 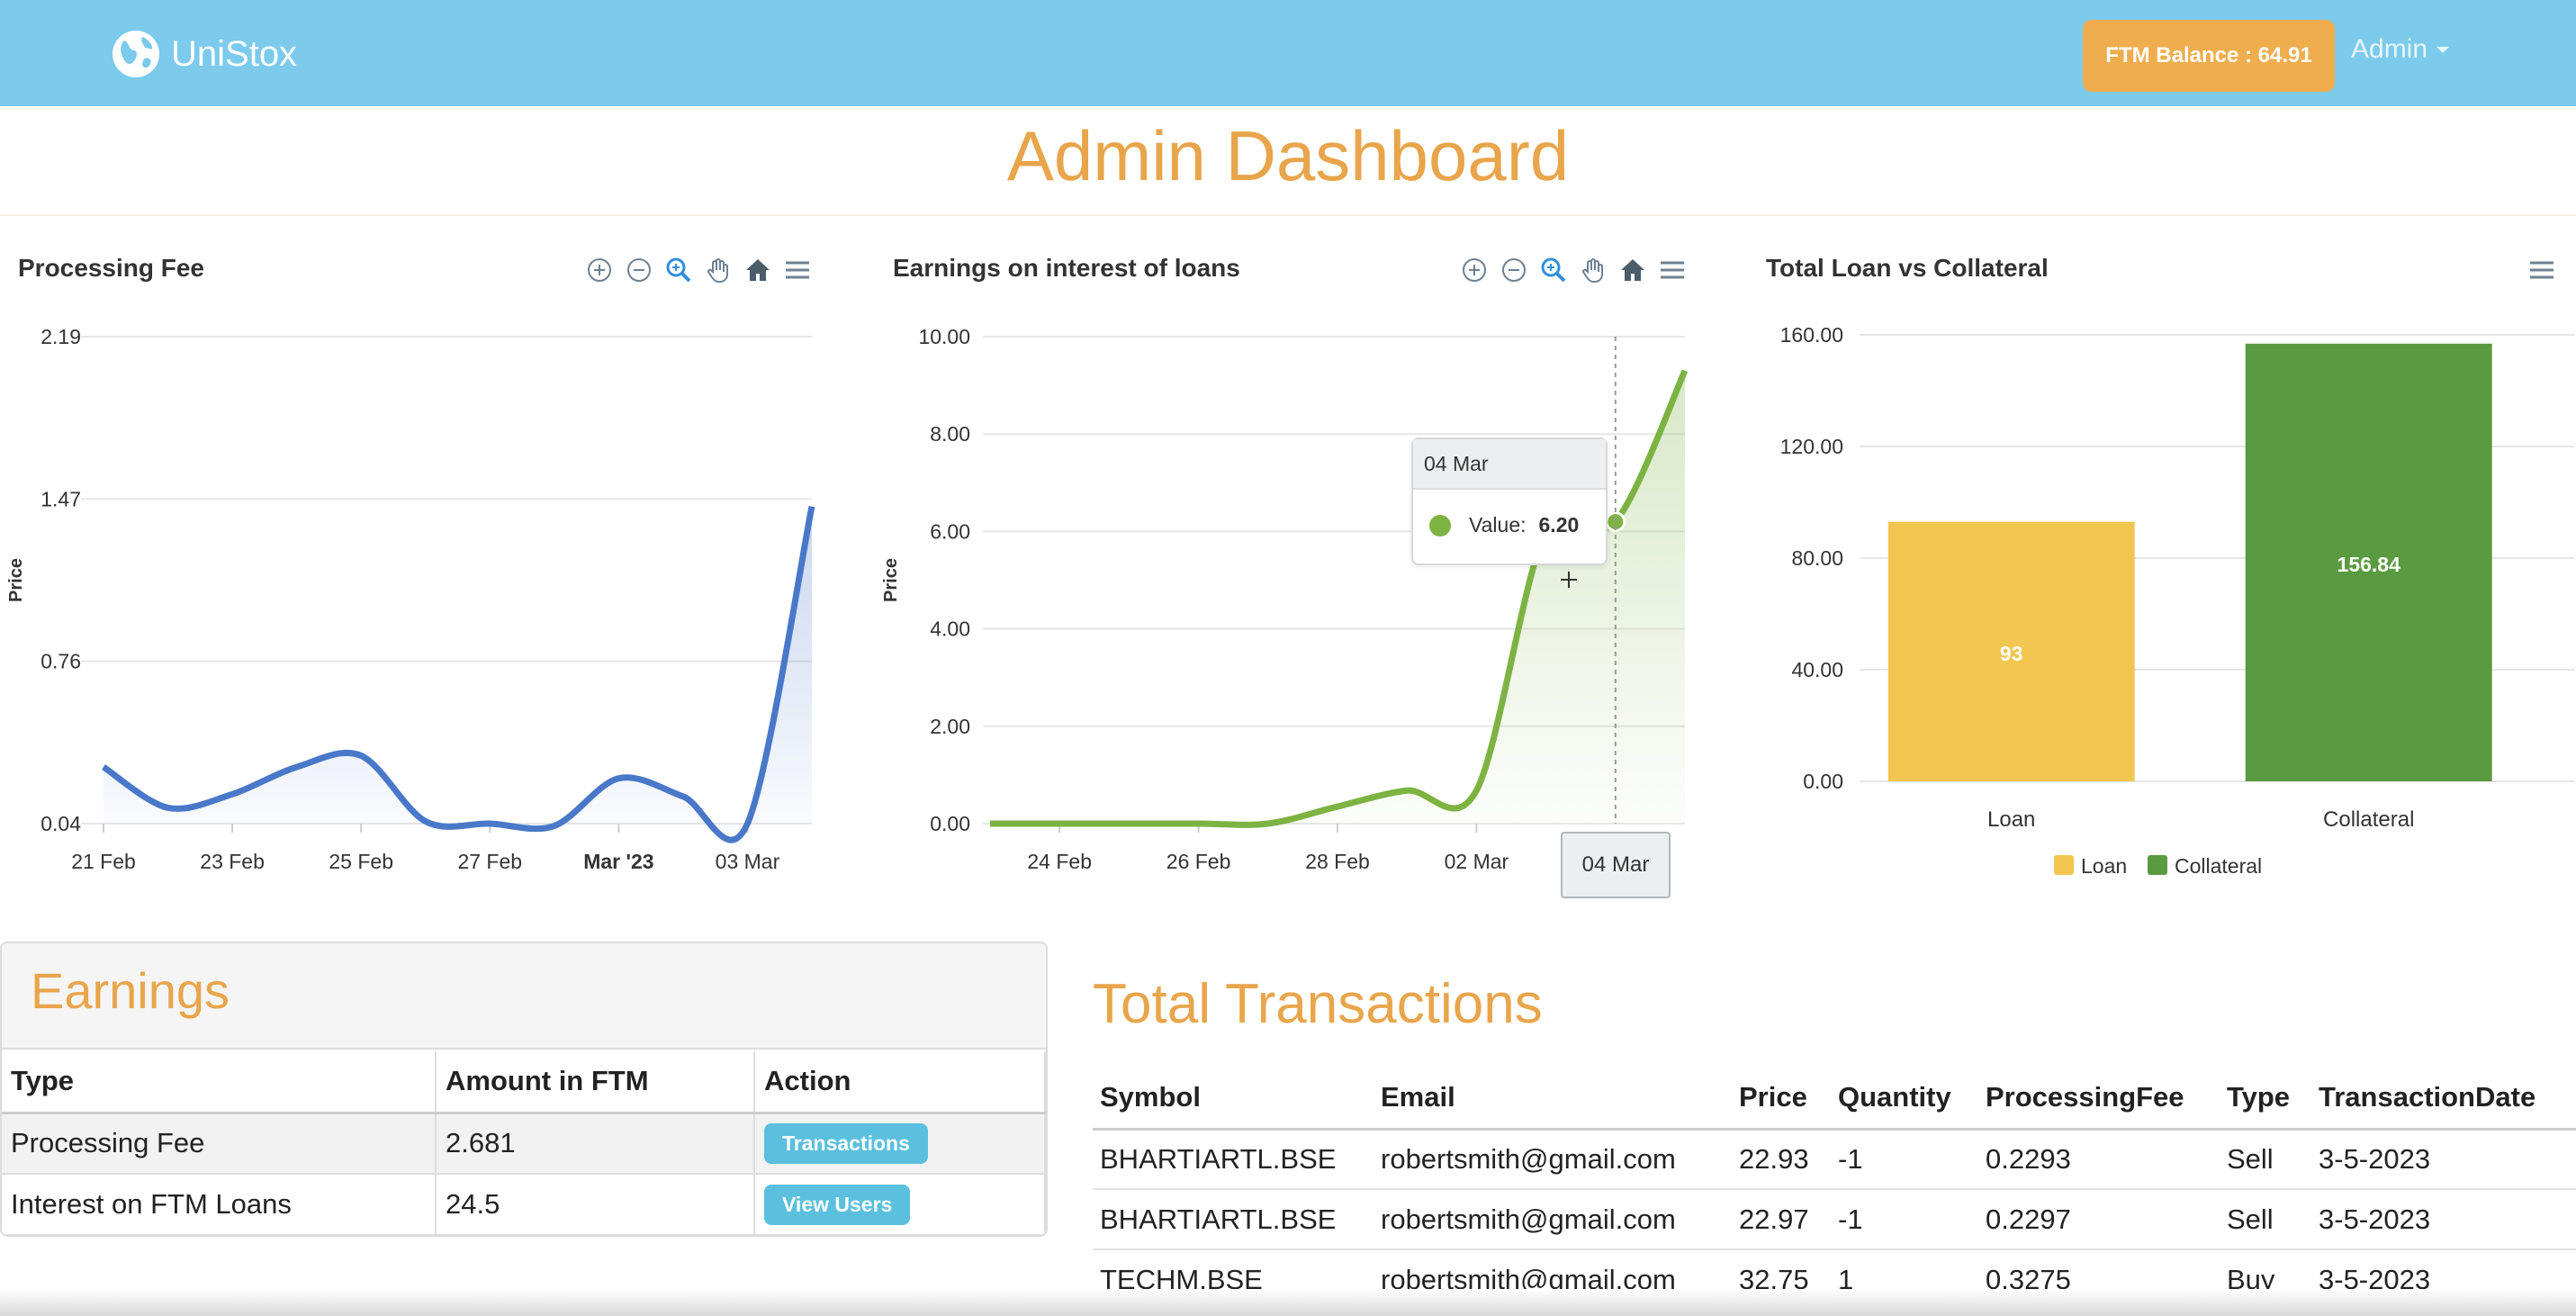 I want to click on earning-amount: 24.5, so click(x=595, y=1204).